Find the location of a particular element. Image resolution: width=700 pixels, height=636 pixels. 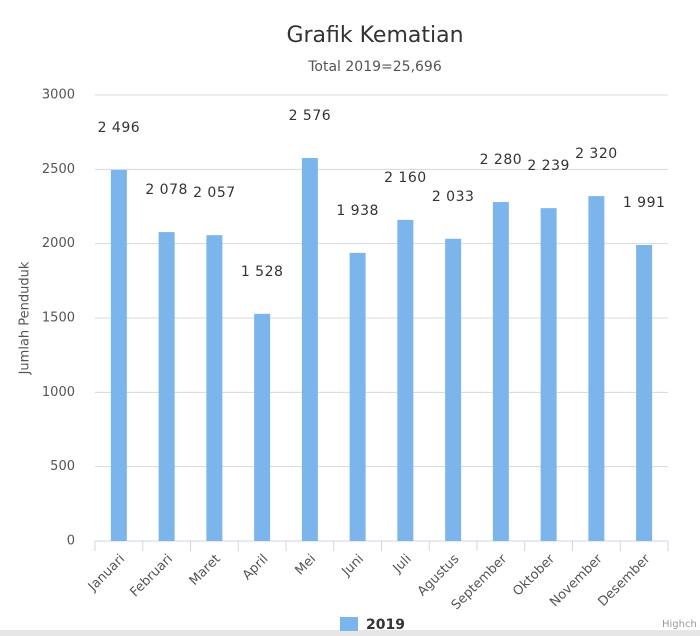

y-tick-label: 2500 is located at coordinates (58, 169).